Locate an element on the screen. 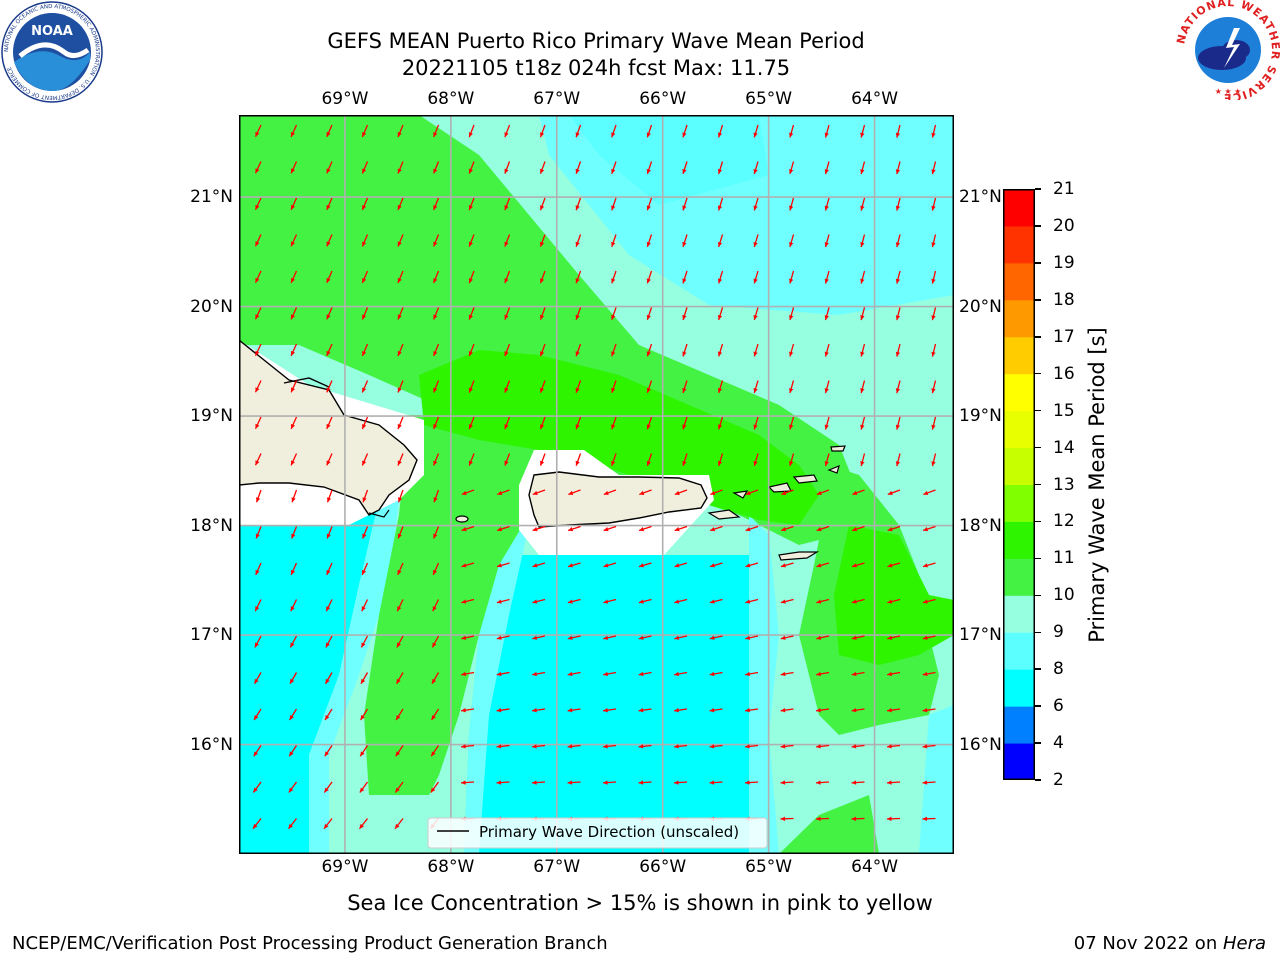  colorbar-tick: 10 is located at coordinates (1064, 595).